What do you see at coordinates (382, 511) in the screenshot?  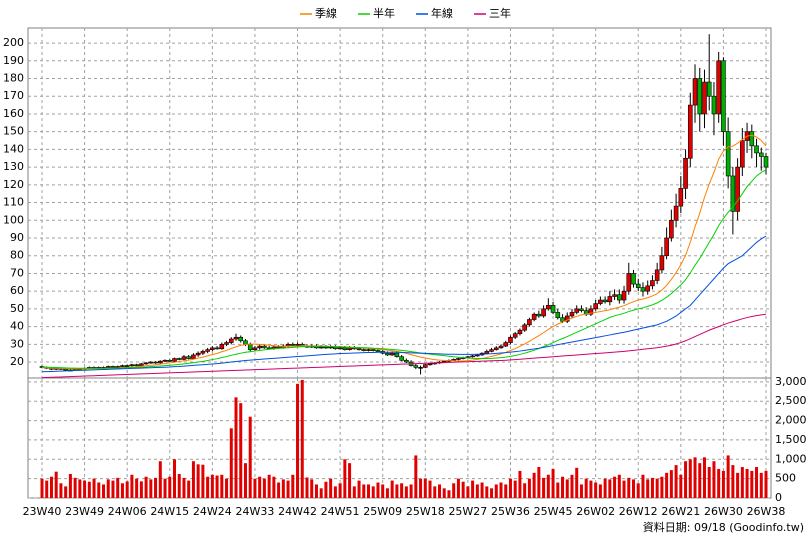 I see `x-tick-label: 25W09` at bounding box center [382, 511].